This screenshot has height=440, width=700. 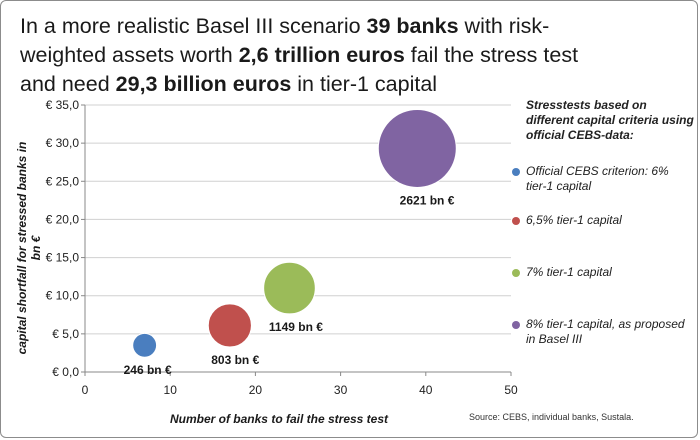 I want to click on x-tick-label: 30, so click(x=341, y=390).